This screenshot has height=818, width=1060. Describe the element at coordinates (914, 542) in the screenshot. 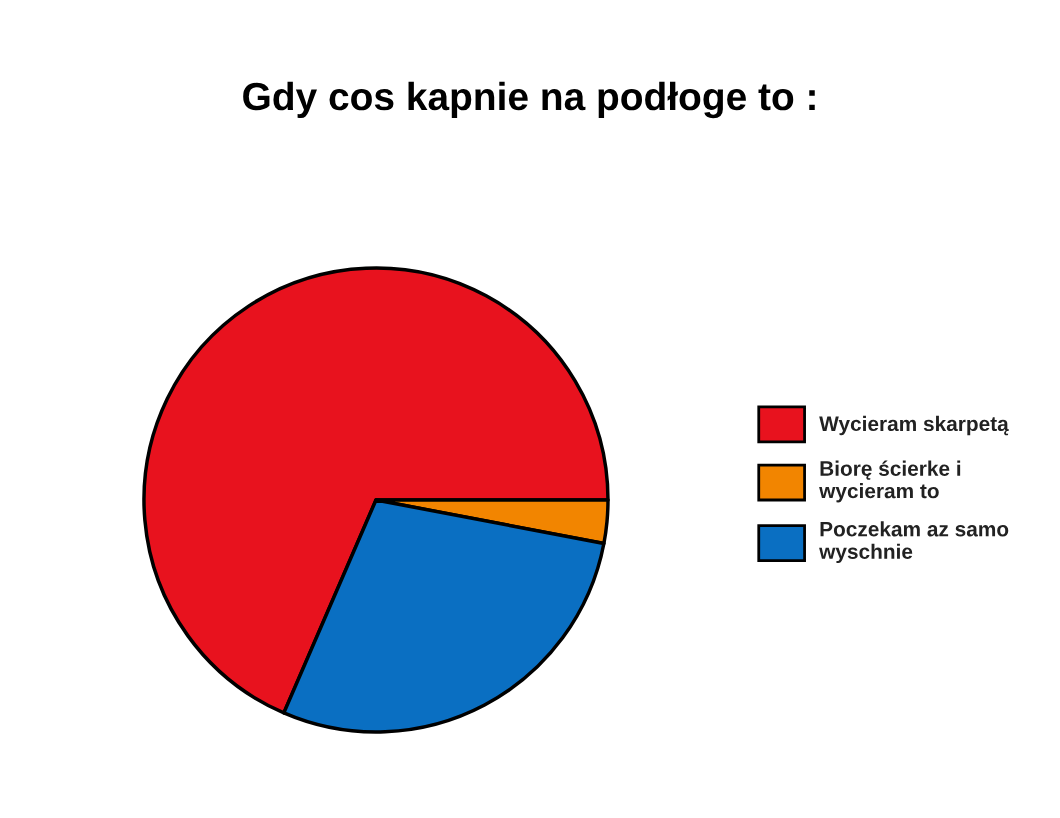

I see `legend-label: Poczekam az samo wyschnie` at that location.